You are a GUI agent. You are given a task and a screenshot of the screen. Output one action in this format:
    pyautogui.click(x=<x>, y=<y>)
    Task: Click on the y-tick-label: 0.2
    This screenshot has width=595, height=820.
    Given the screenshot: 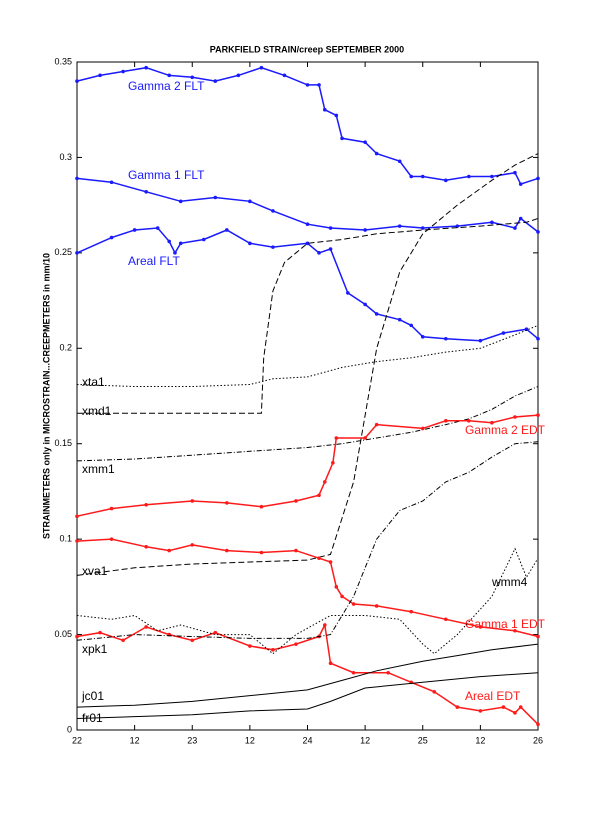 What is the action you would take?
    pyautogui.click(x=65, y=348)
    